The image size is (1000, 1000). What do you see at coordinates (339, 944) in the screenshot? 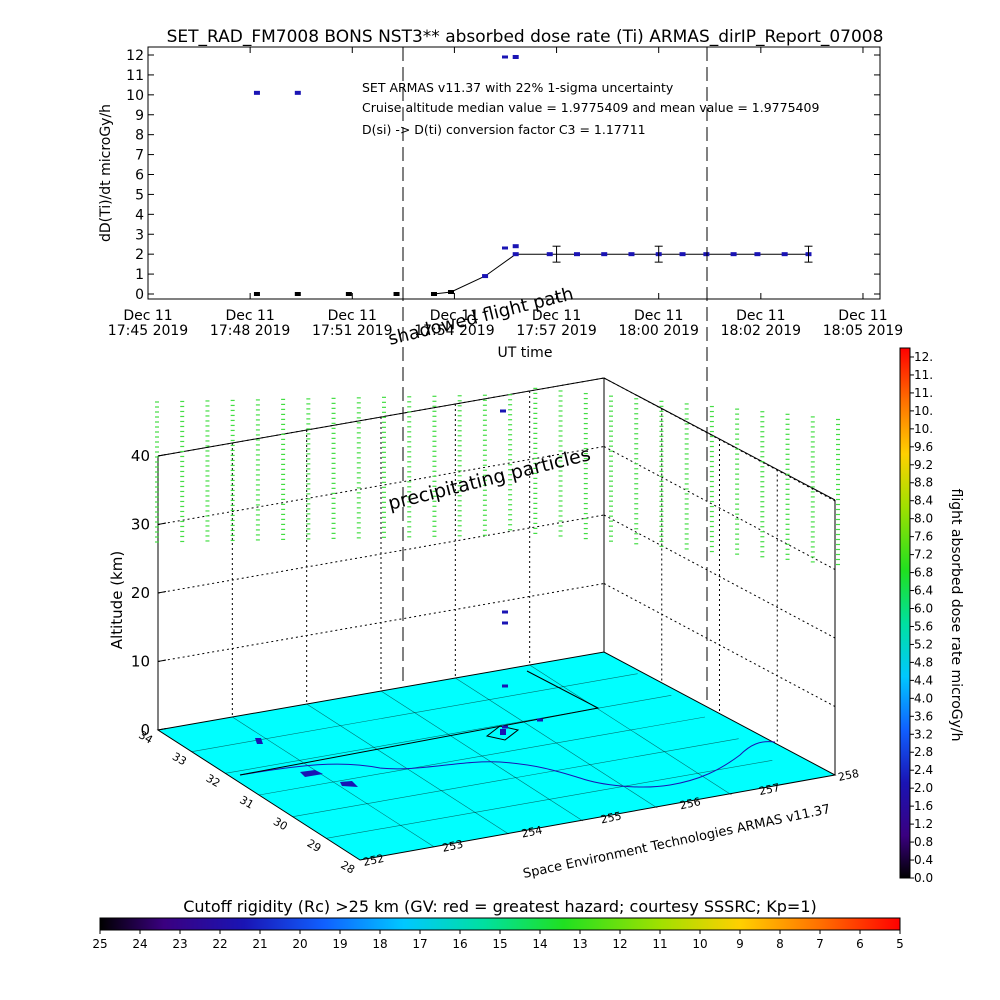
I see `bottom-colorbar-tick-label: 19` at bounding box center [339, 944].